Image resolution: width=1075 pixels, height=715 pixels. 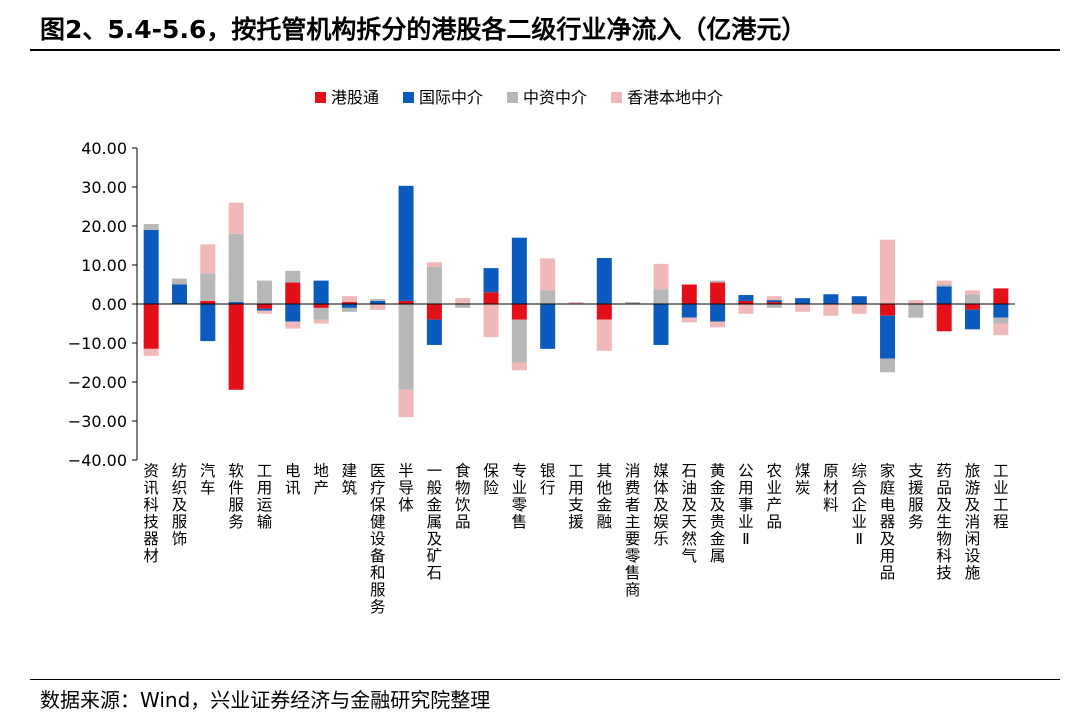 What do you see at coordinates (97, 460) in the screenshot?
I see `y-tick-label: −40.00` at bounding box center [97, 460].